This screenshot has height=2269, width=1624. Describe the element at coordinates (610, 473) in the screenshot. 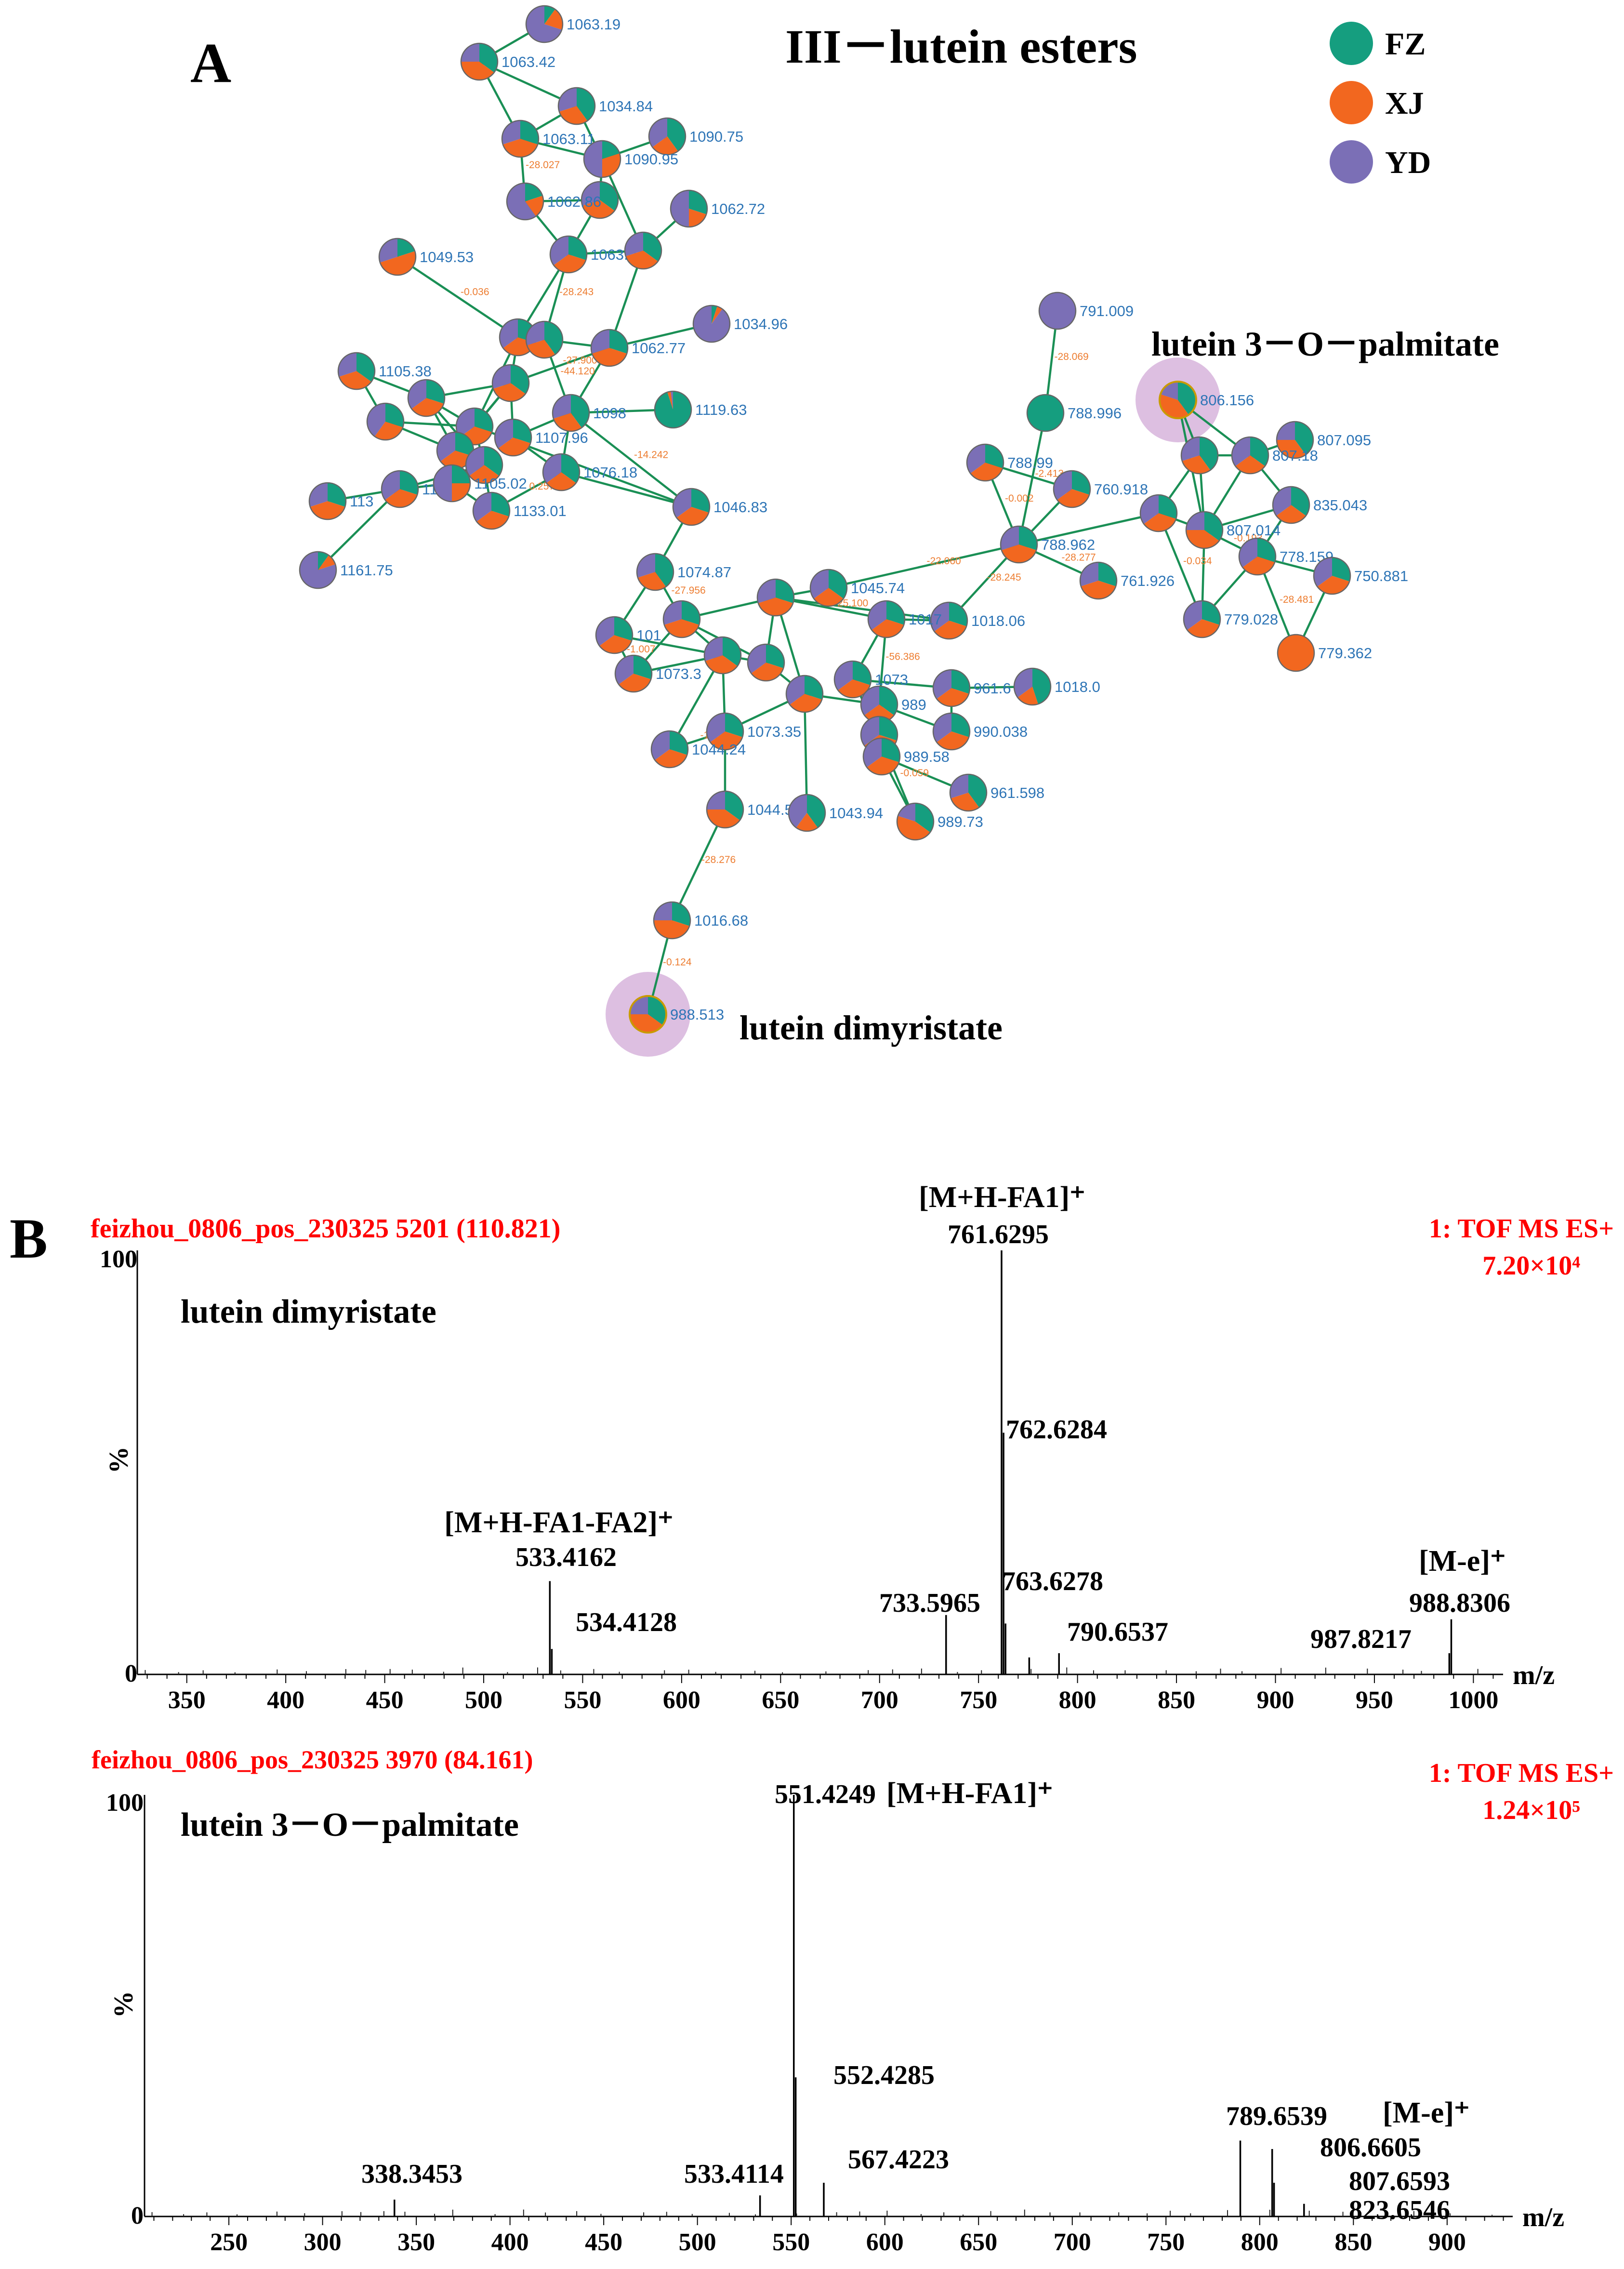

I see `node-label: 1076.18` at that location.